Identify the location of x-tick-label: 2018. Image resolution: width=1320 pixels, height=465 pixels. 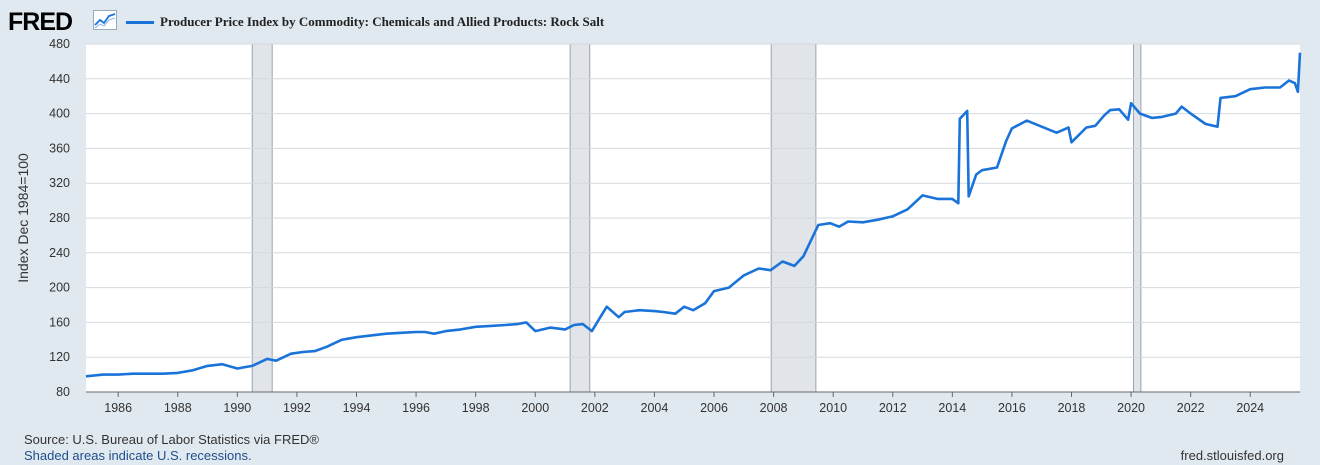
(1072, 408).